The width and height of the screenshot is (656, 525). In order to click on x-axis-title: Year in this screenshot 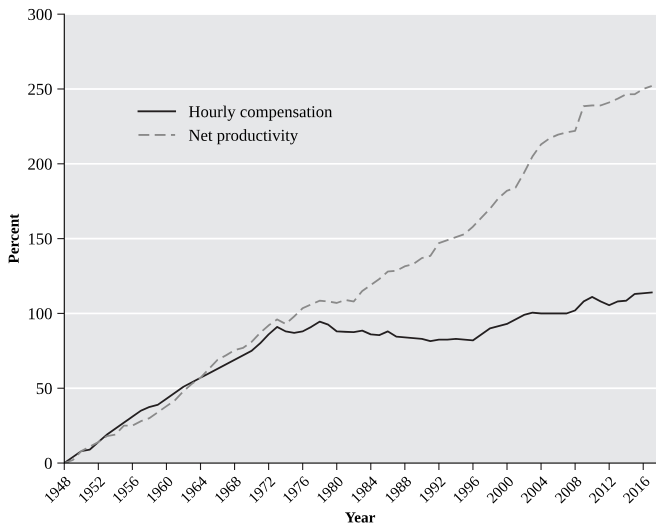, I will do `click(360, 517)`.